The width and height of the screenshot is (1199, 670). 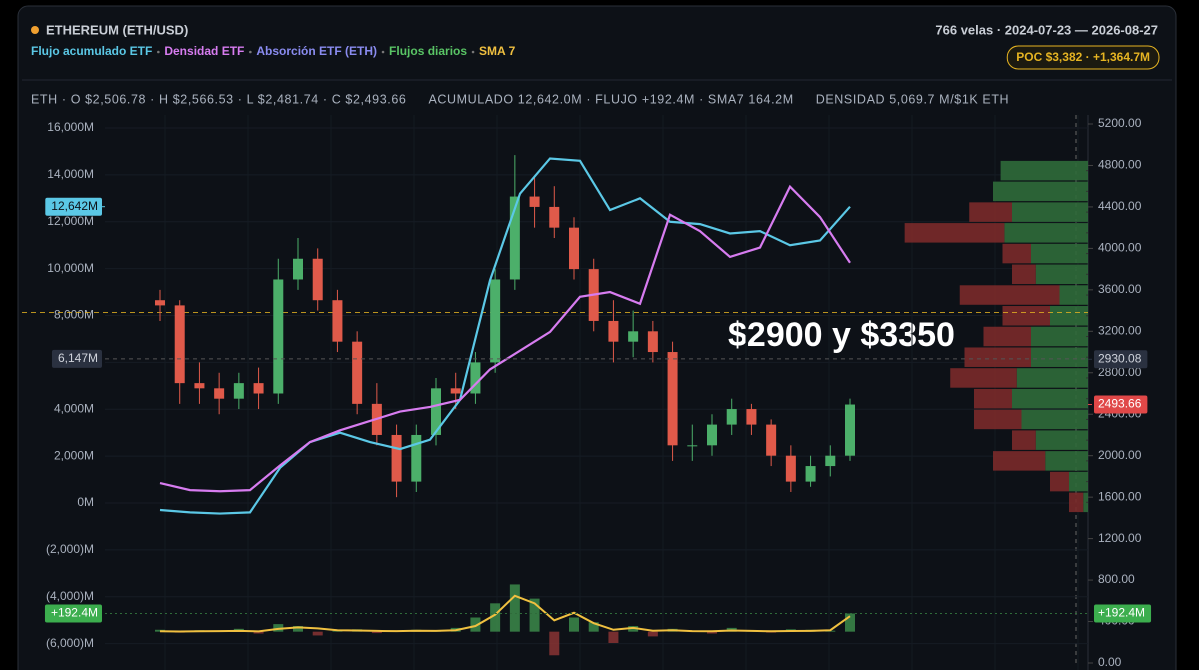 What do you see at coordinates (1120, 496) in the screenshot?
I see `y2-tick-label: 1600.00` at bounding box center [1120, 496].